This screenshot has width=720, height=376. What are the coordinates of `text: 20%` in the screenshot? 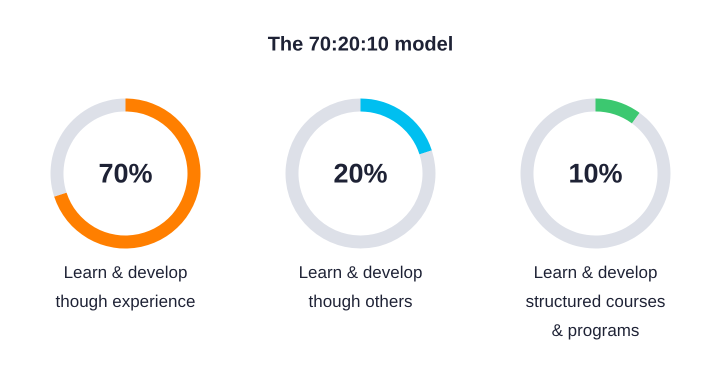 It's located at (360, 173).